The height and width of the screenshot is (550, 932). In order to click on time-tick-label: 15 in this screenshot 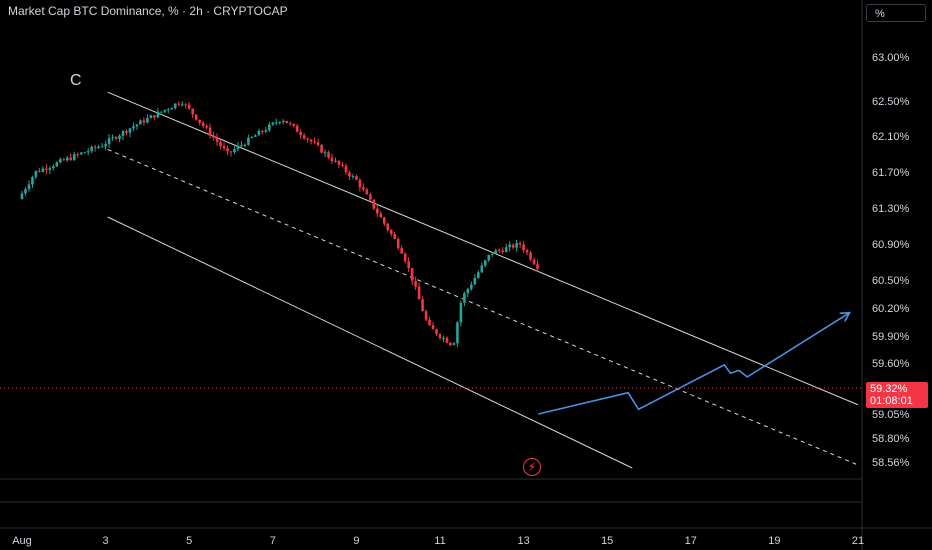, I will do `click(607, 541)`.